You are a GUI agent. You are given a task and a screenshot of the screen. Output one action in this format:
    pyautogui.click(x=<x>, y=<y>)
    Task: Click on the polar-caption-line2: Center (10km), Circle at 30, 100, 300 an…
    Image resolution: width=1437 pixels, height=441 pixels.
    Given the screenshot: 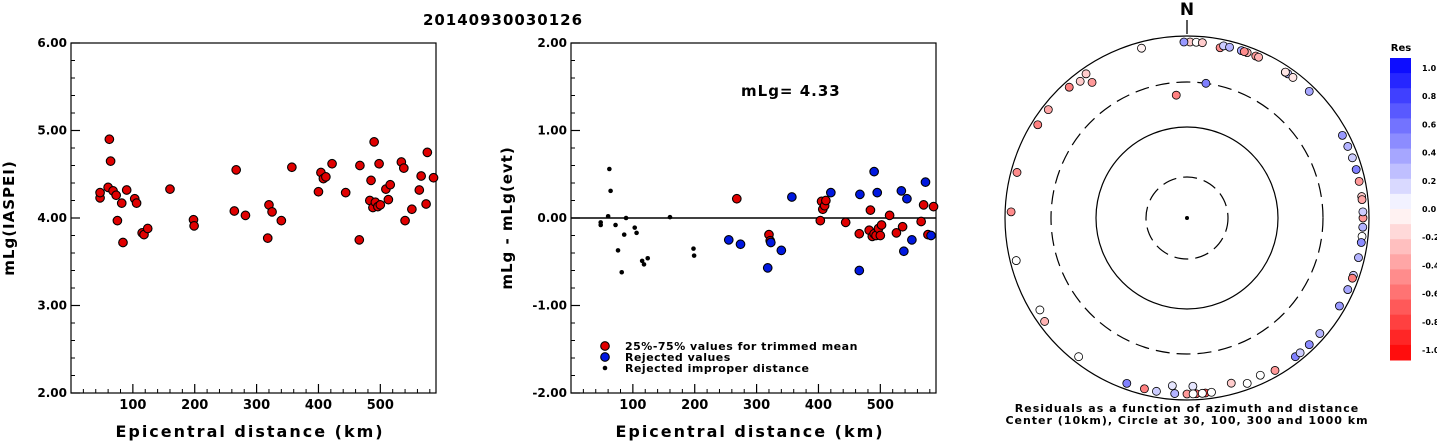 What is the action you would take?
    pyautogui.click(x=1186, y=420)
    